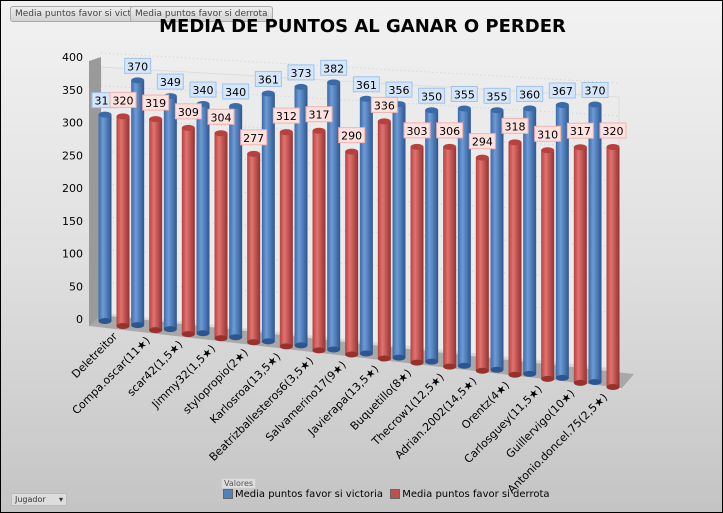 Image resolution: width=723 pixels, height=513 pixels. What do you see at coordinates (239, 483) in the screenshot?
I see `values-field-button: Valores` at bounding box center [239, 483].